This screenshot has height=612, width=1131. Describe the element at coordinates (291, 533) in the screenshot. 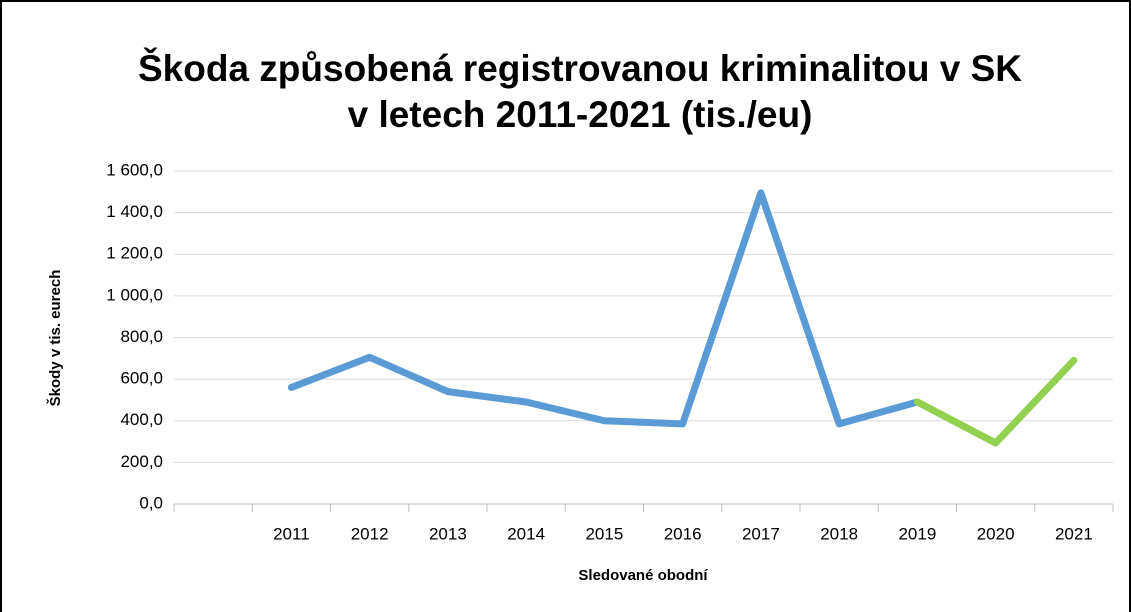

I see `x-tick-label: 2011` at that location.